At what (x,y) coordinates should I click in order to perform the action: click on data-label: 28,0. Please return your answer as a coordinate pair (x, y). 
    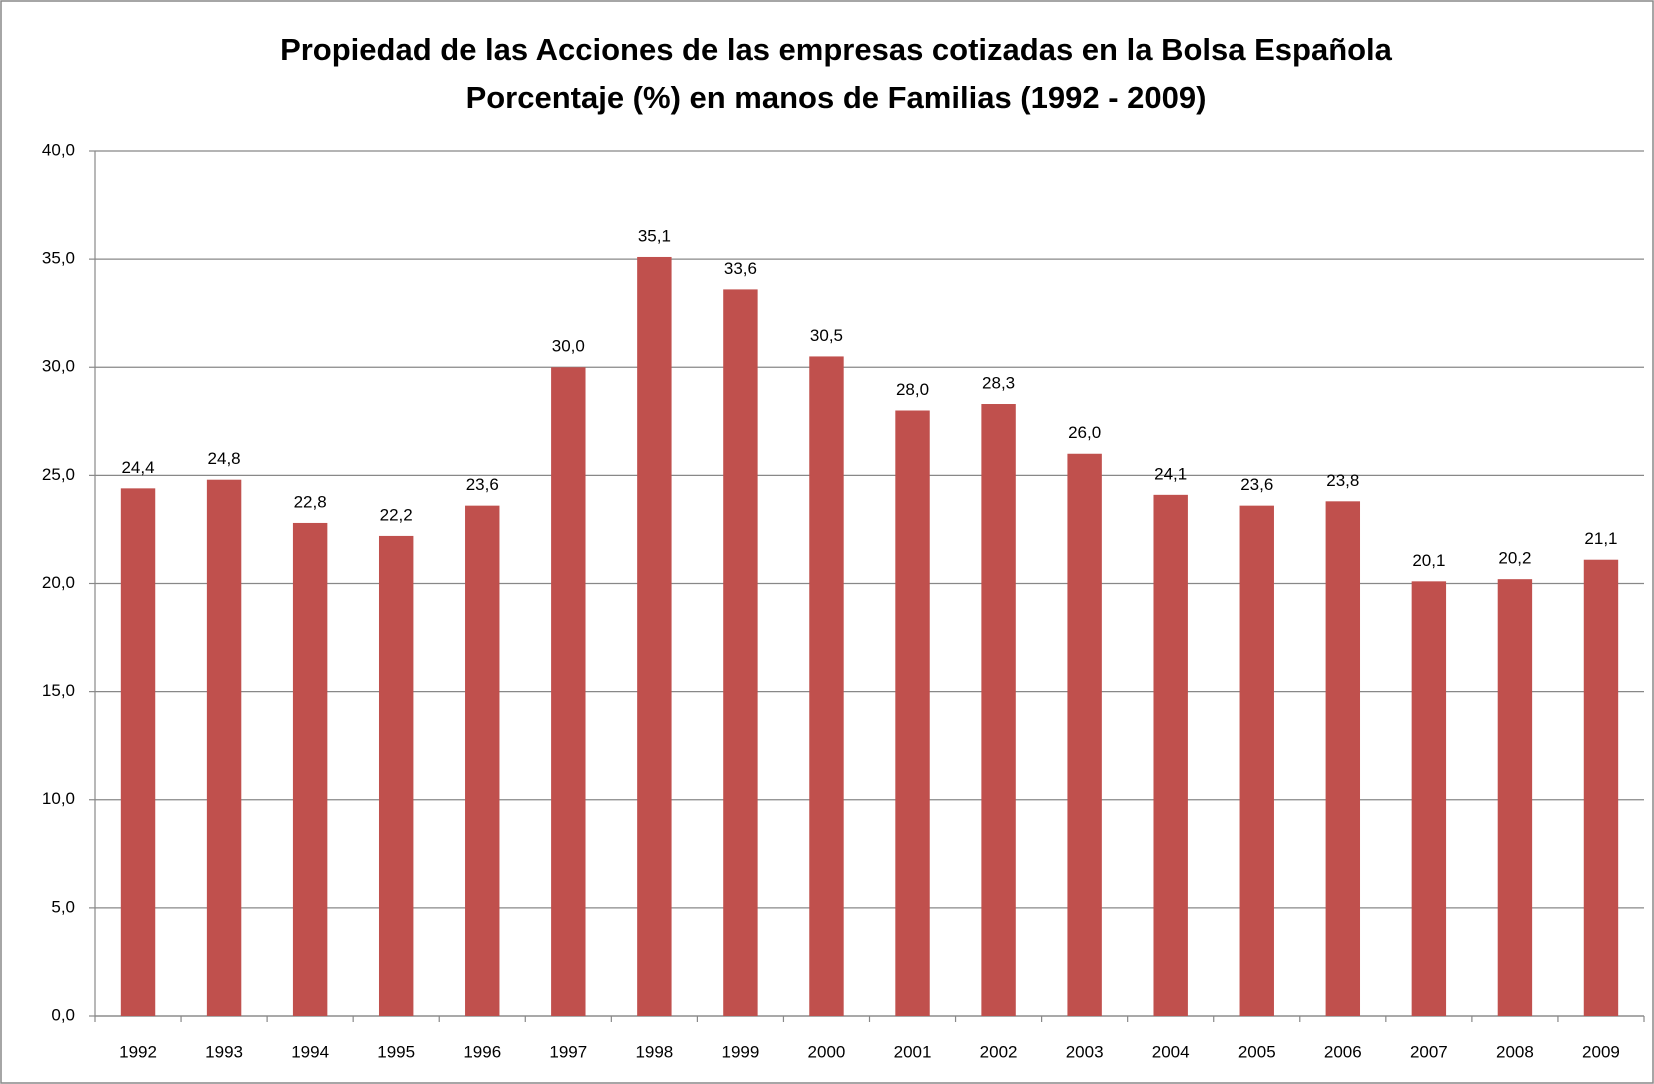
    Looking at the image, I should click on (912, 389).